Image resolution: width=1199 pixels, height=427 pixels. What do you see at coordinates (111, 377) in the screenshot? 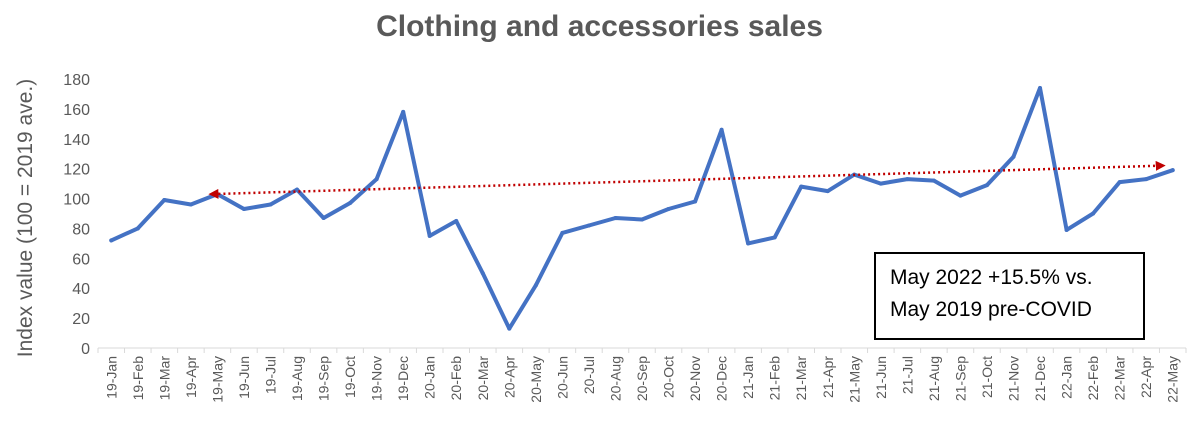
I see `x-tick-label: 19-Jan` at bounding box center [111, 377].